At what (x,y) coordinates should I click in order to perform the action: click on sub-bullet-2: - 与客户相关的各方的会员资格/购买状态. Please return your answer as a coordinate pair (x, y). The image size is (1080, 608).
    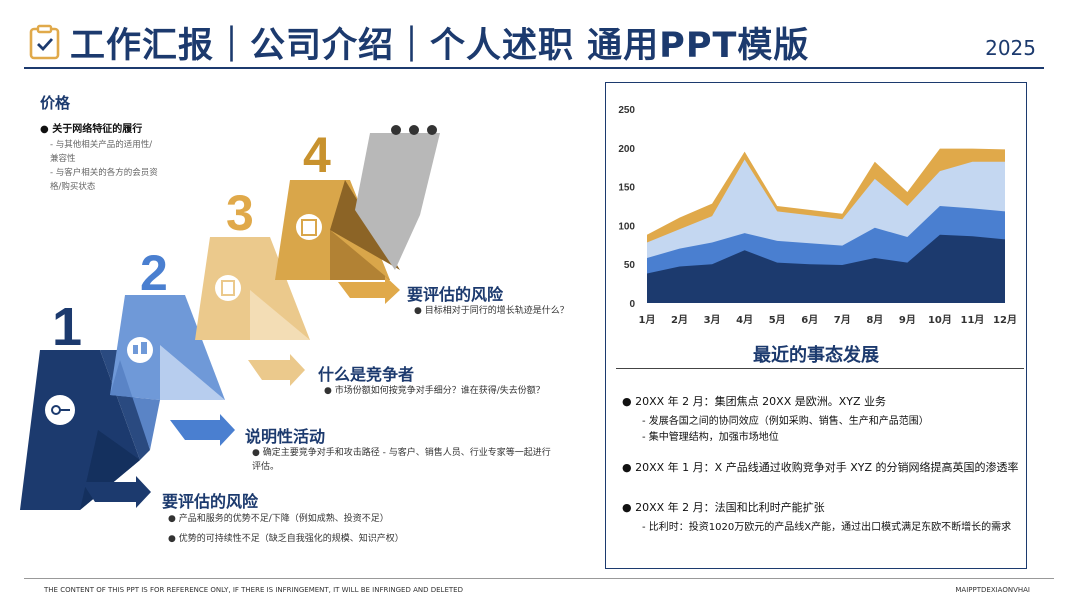
    Looking at the image, I should click on (104, 180).